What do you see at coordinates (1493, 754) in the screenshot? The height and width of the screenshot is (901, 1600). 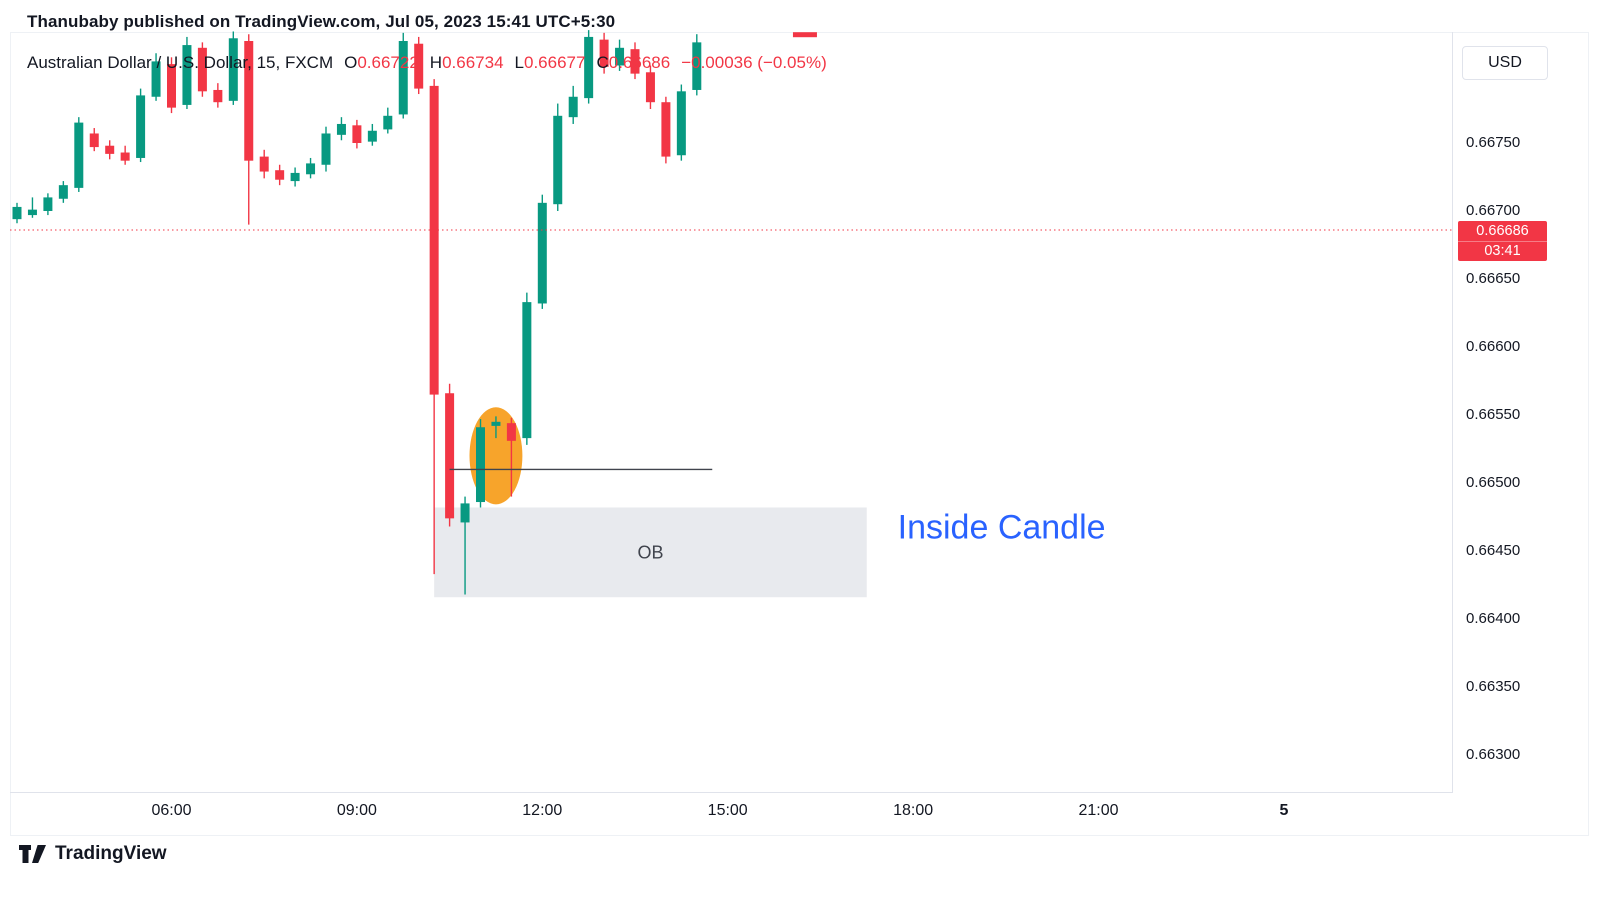 I see `price-scale-label: 0.66300` at bounding box center [1493, 754].